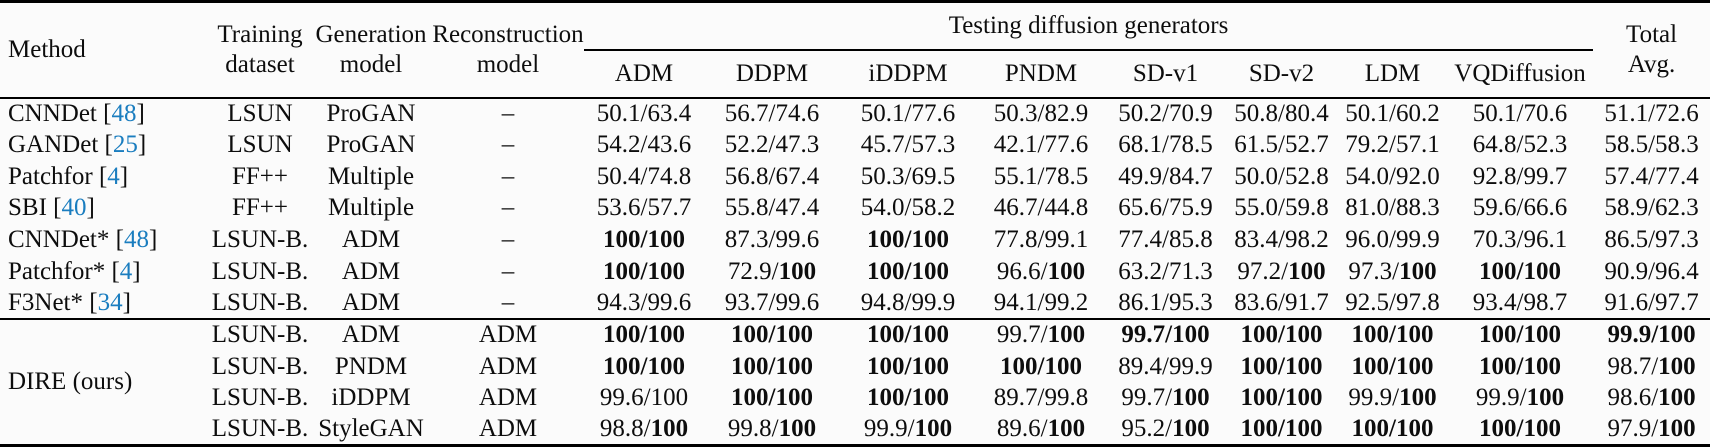 The width and height of the screenshot is (1710, 447). I want to click on col-header-training-dataset: Training dataset, so click(260, 50).